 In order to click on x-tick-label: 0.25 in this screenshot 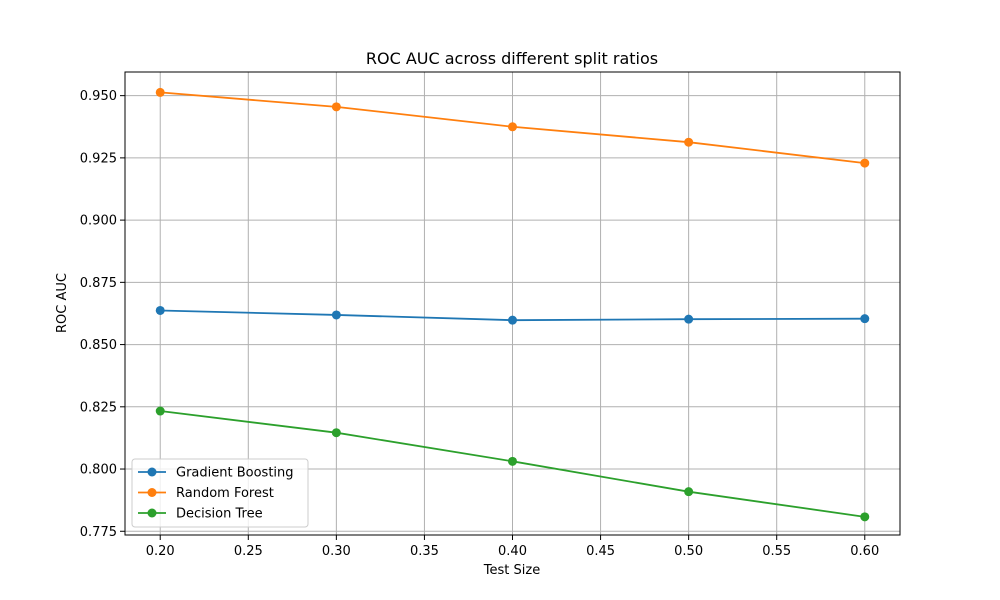, I will do `click(248, 551)`.